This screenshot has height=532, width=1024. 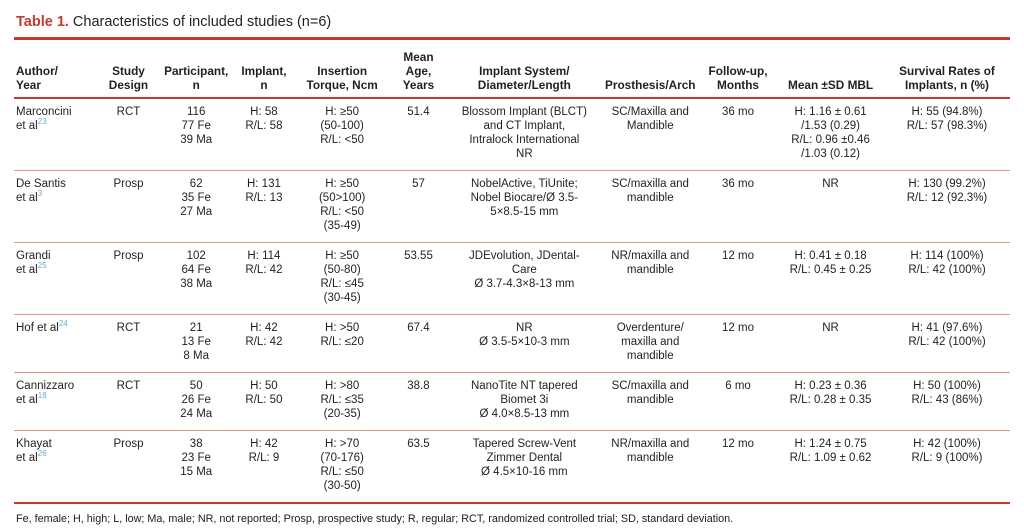 I want to click on cell-age: 53.55, so click(x=418, y=256).